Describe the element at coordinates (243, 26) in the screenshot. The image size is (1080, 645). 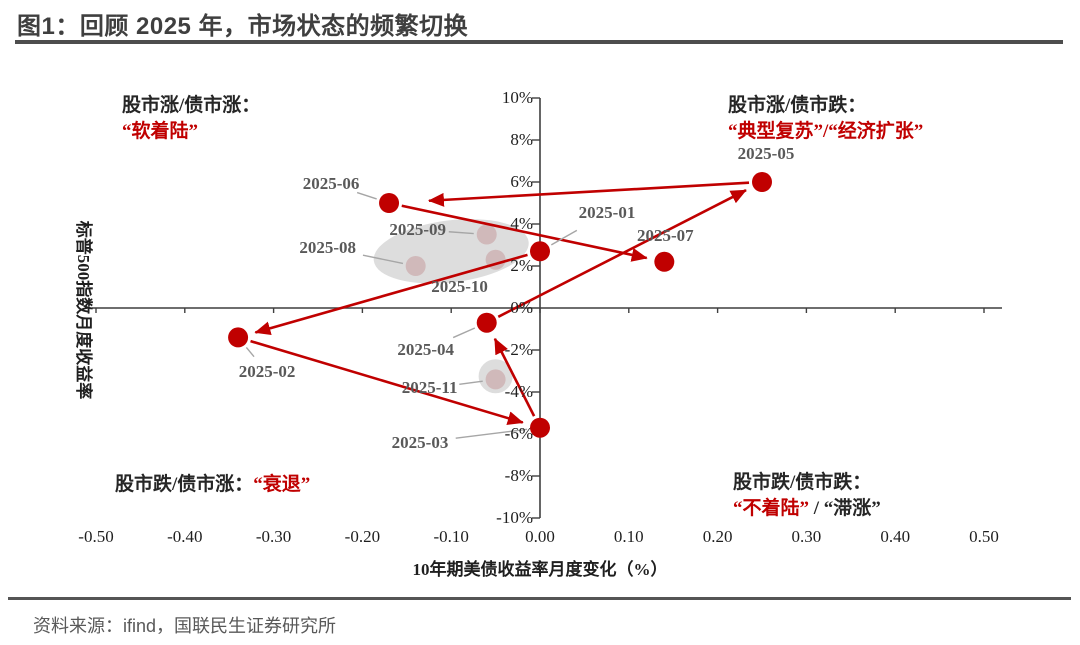
I see `figure-title: 图1：回顾 2025 年，市场状态的频繁切换` at that location.